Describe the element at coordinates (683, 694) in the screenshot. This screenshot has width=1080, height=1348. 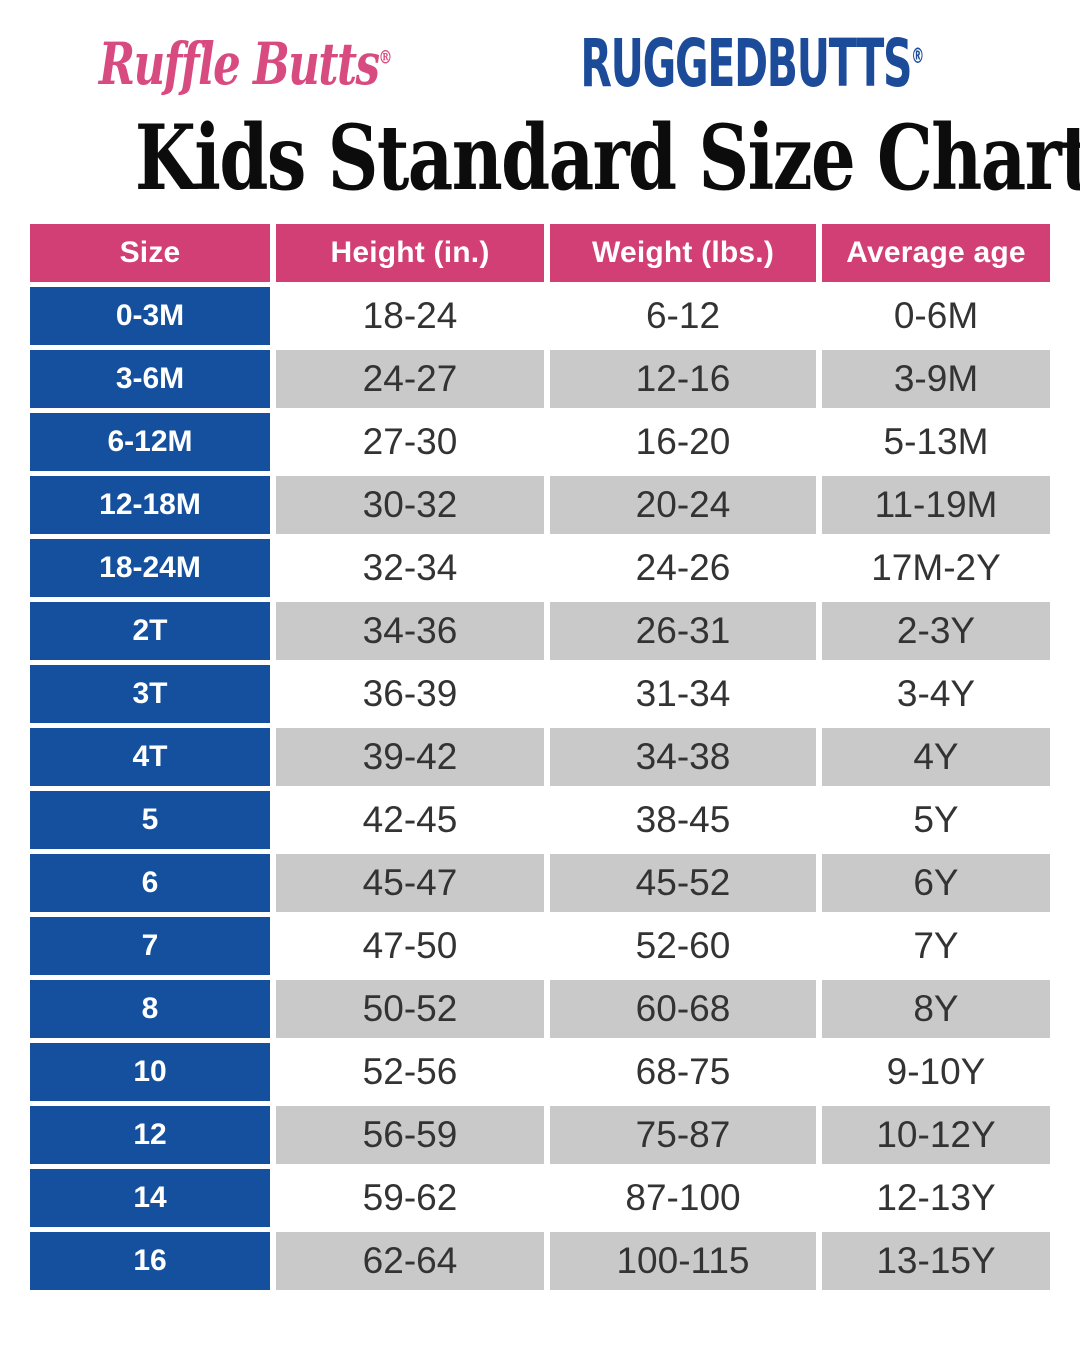
I see `weight-cell: 31-34` at that location.